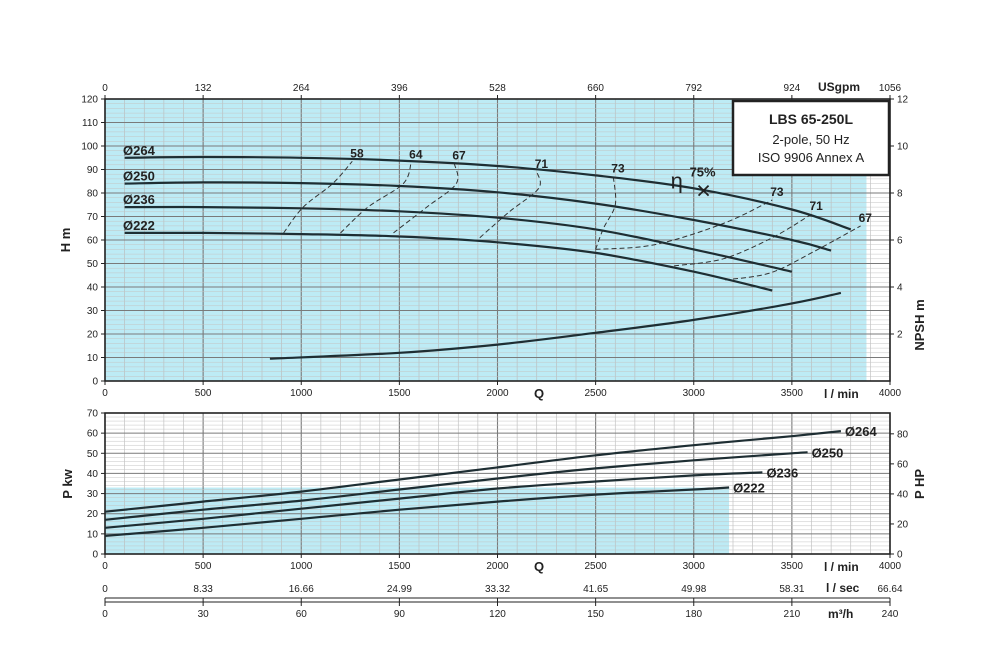 The image size is (1000, 666). I want to click on head-curve-d250, so click(478, 216).